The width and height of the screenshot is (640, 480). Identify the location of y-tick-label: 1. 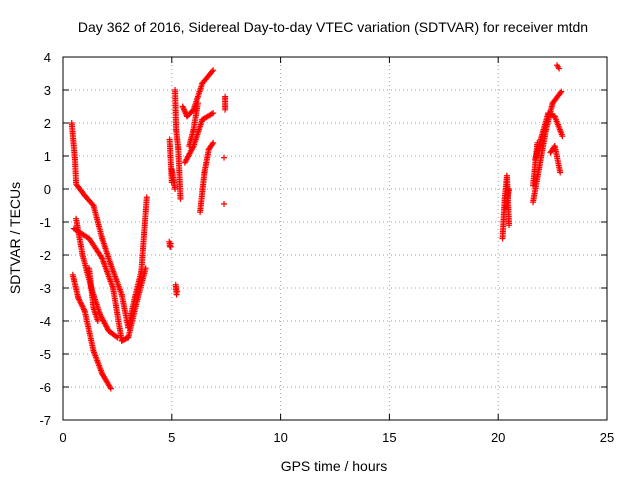
(47, 156).